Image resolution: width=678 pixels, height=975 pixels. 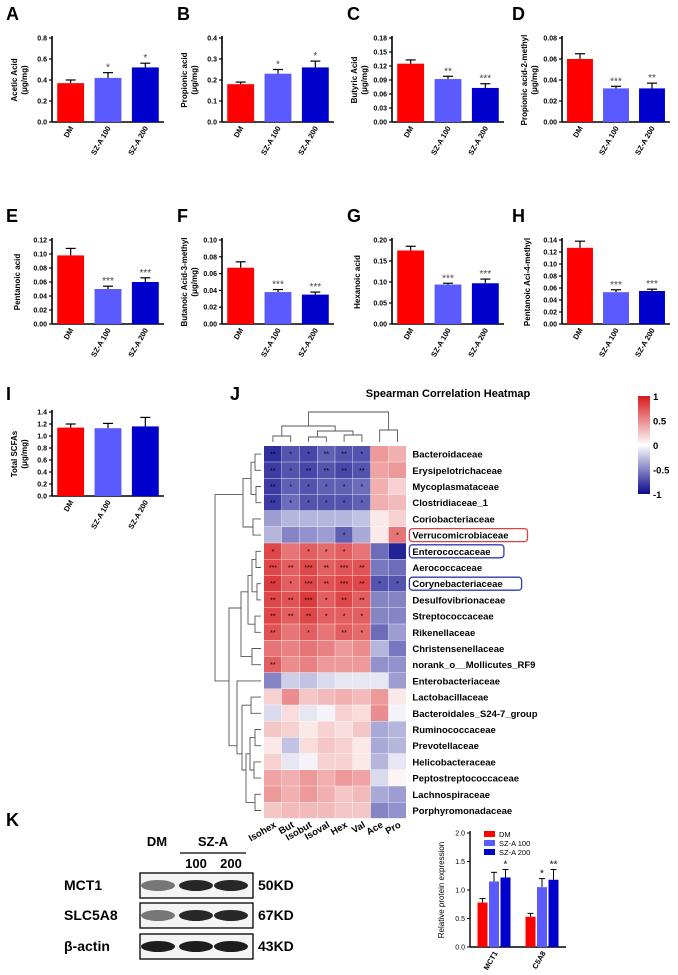 I want to click on y-tick-label: 0.02, so click(x=210, y=308).